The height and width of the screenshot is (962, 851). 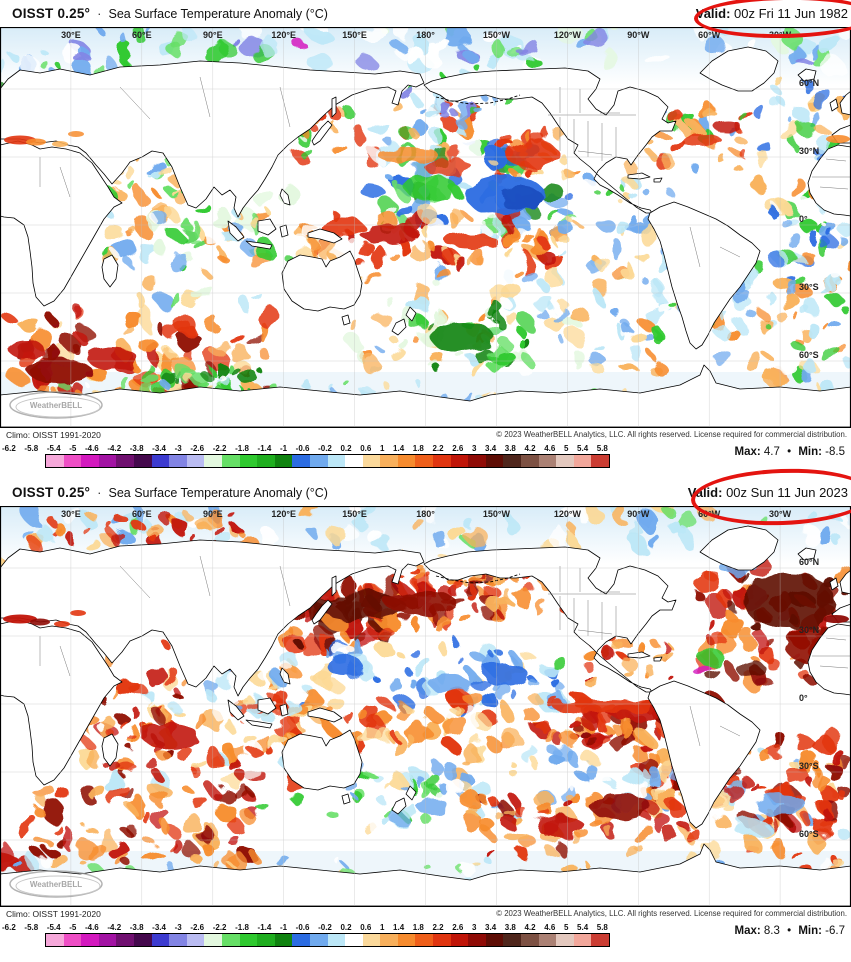 I want to click on lat-axis-label: 60°S, so click(x=809, y=834).